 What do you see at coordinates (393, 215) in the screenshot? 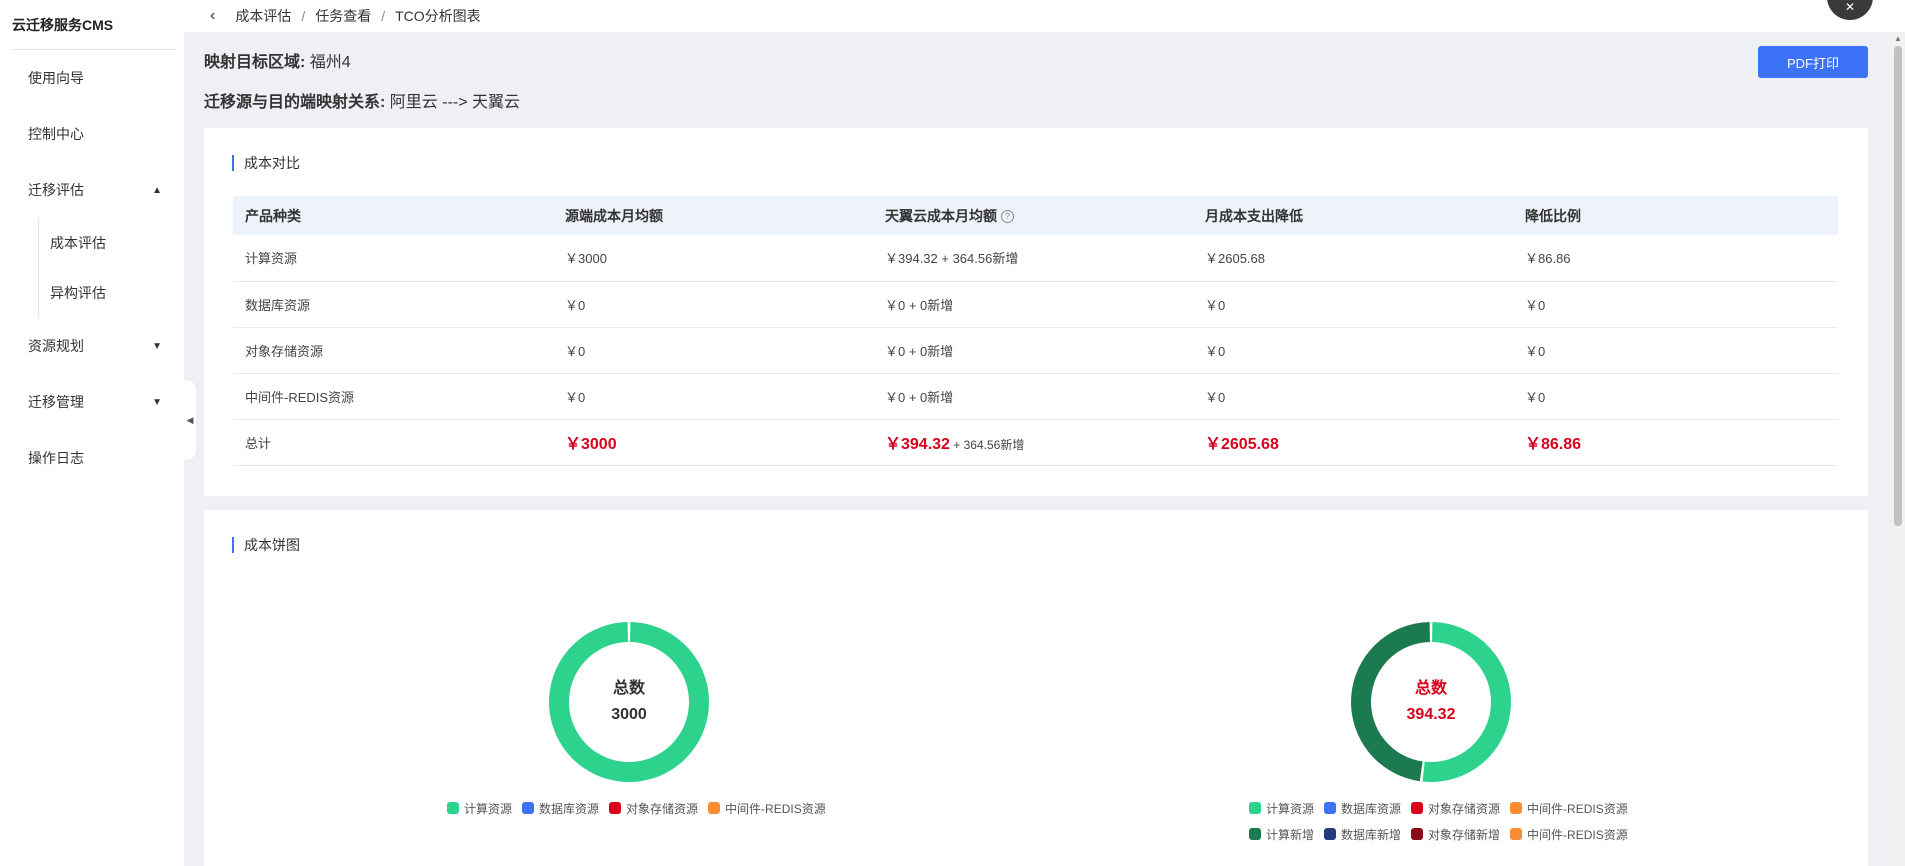
I see `table-header: 产品种类` at bounding box center [393, 215].